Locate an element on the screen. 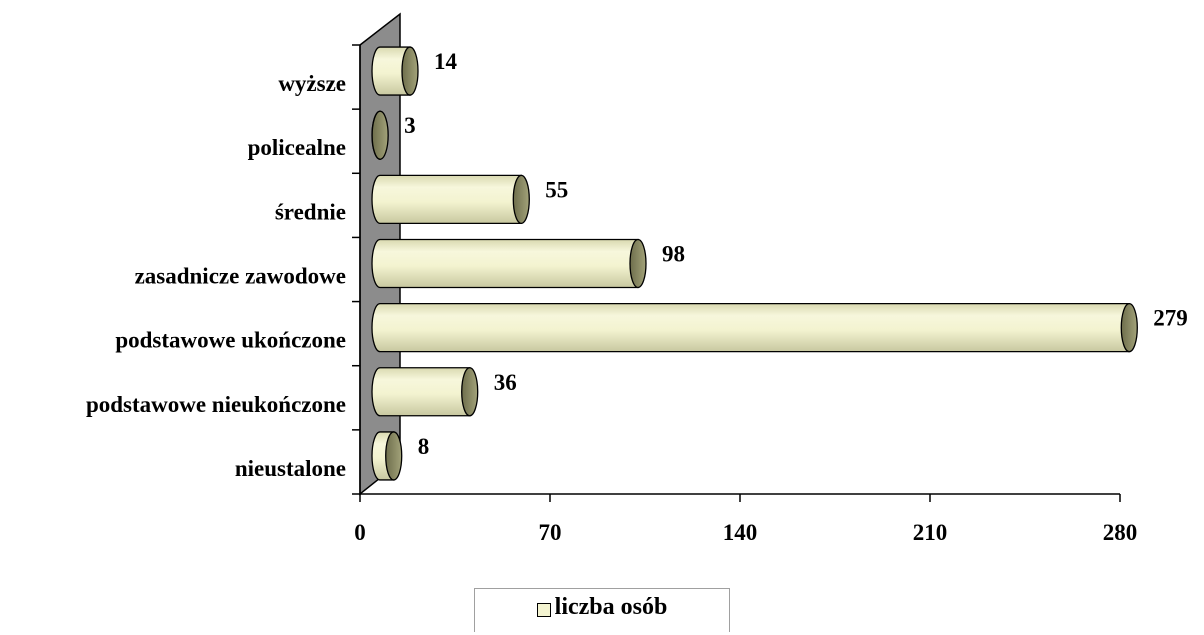 The height and width of the screenshot is (635, 1204). x-tick-label: 140 is located at coordinates (740, 532).